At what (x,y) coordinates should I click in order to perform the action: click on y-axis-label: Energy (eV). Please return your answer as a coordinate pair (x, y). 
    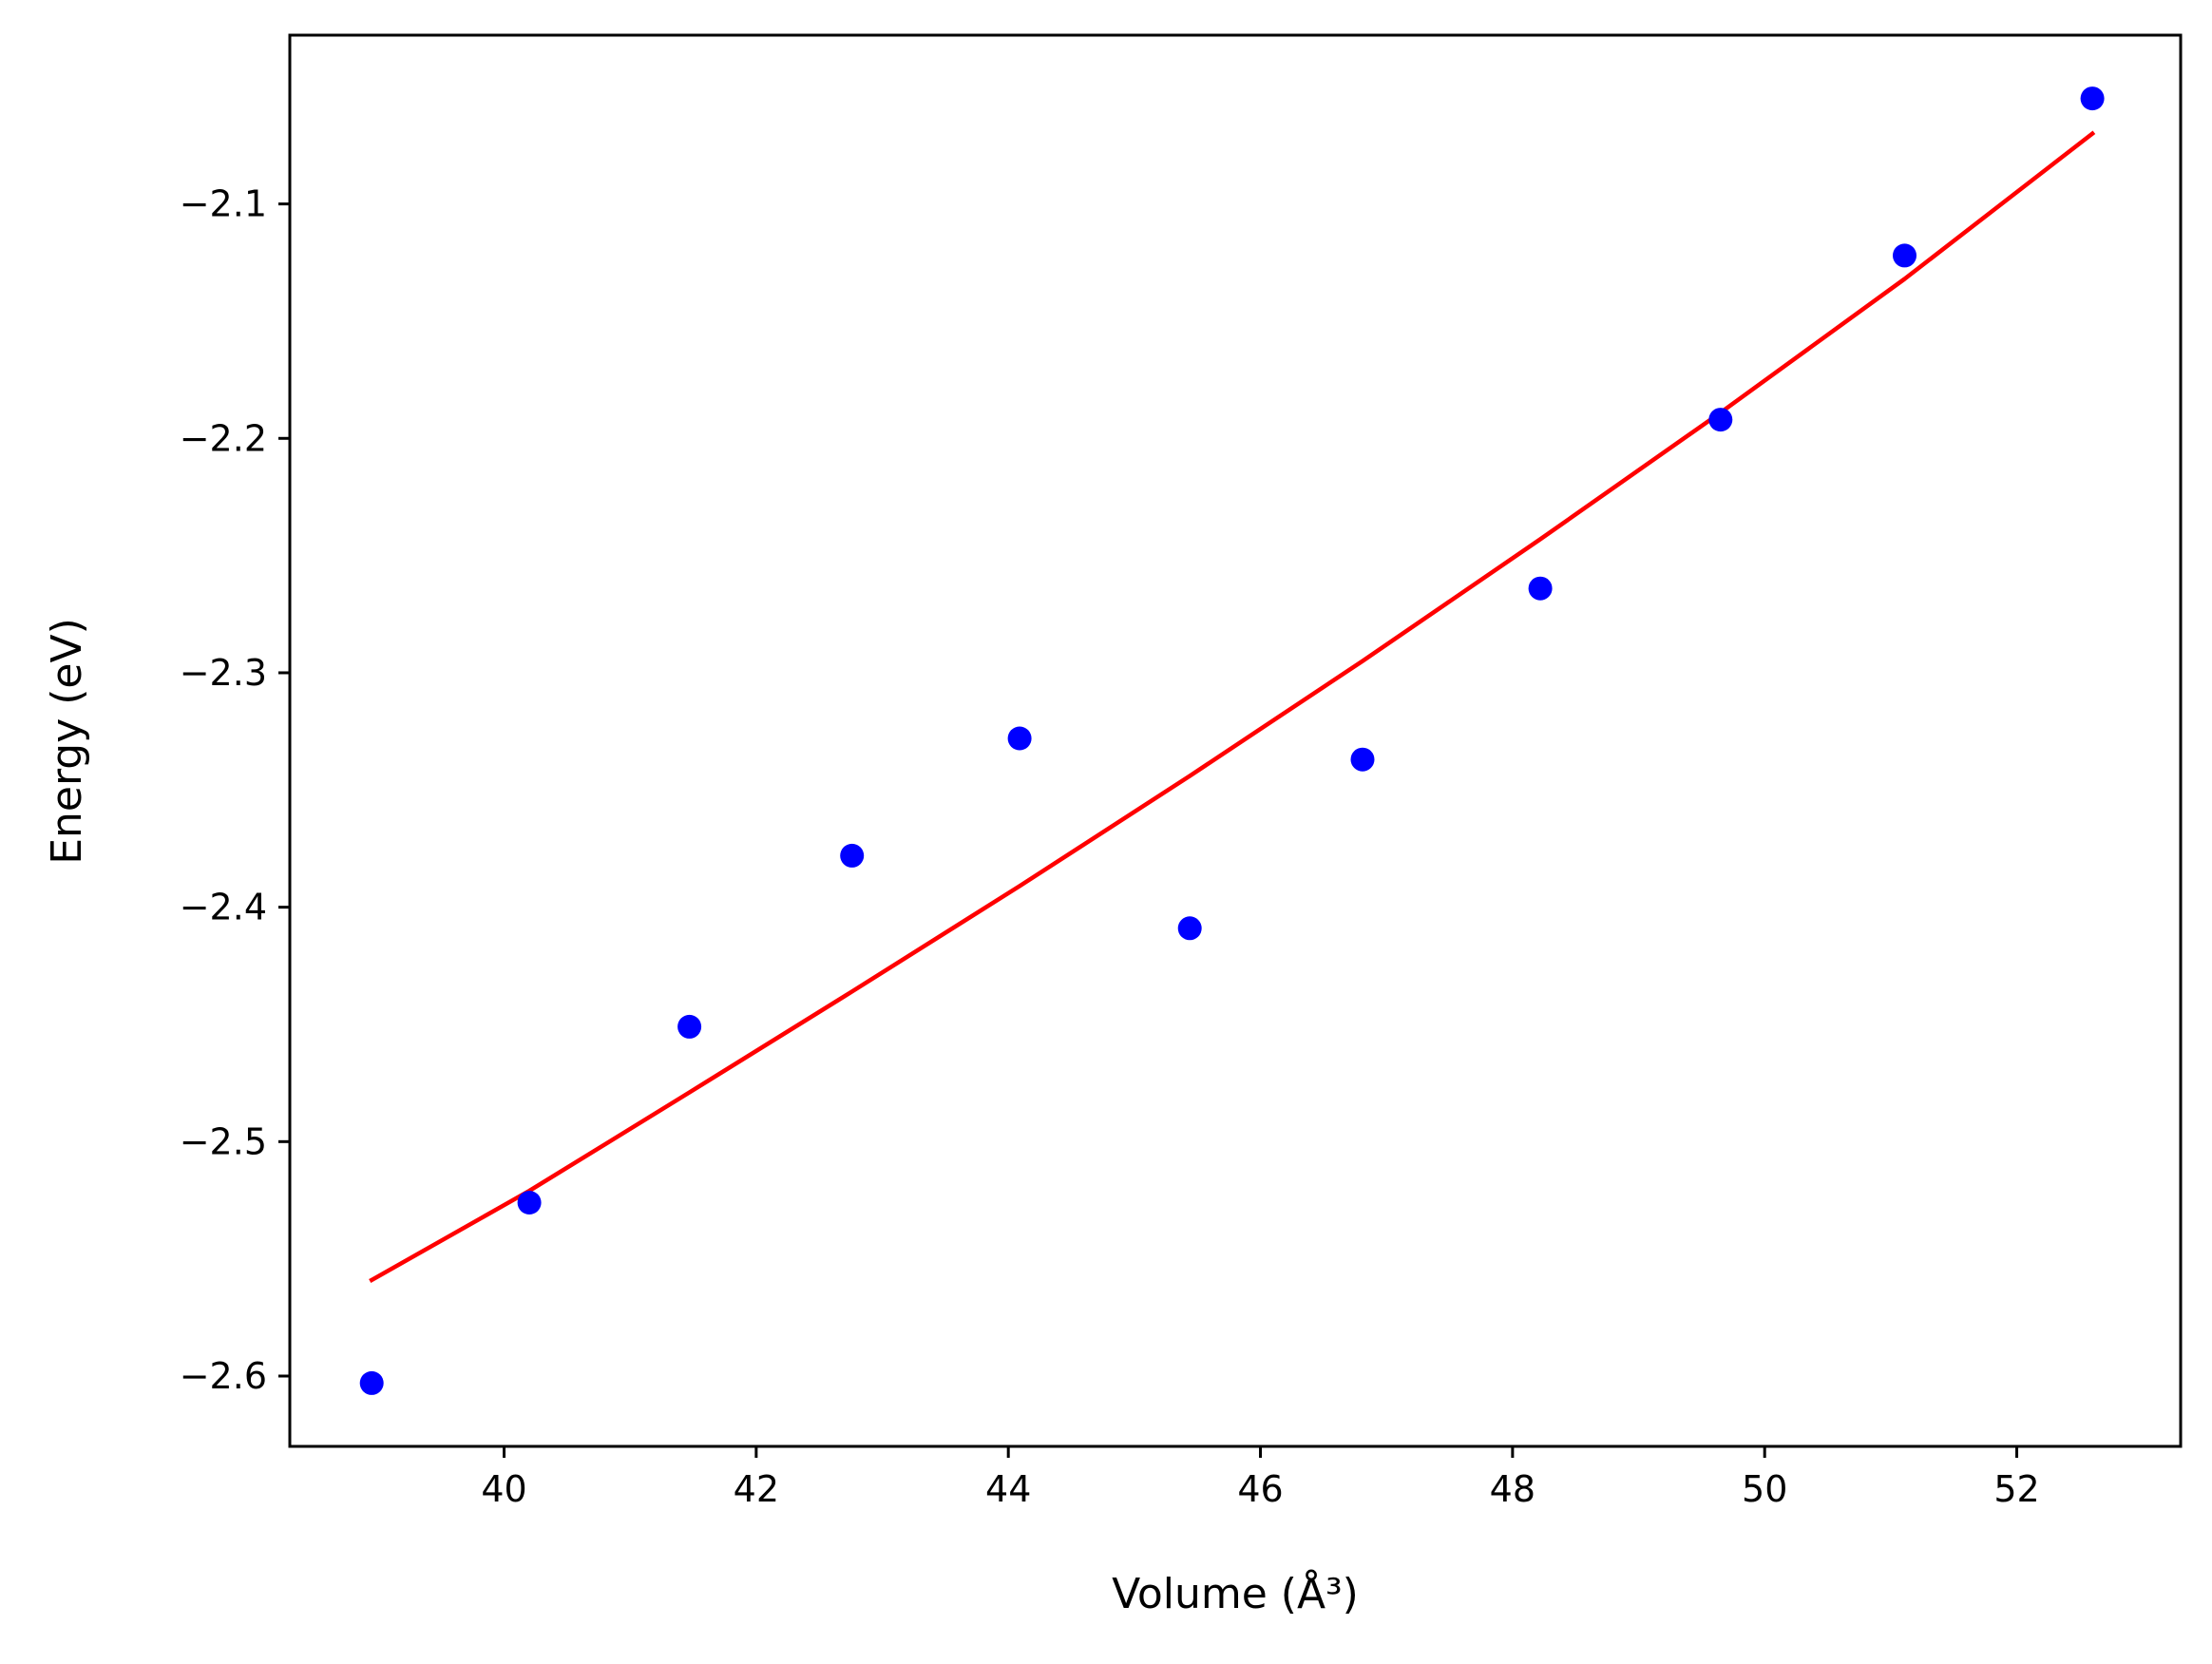
    Looking at the image, I should click on (67, 741).